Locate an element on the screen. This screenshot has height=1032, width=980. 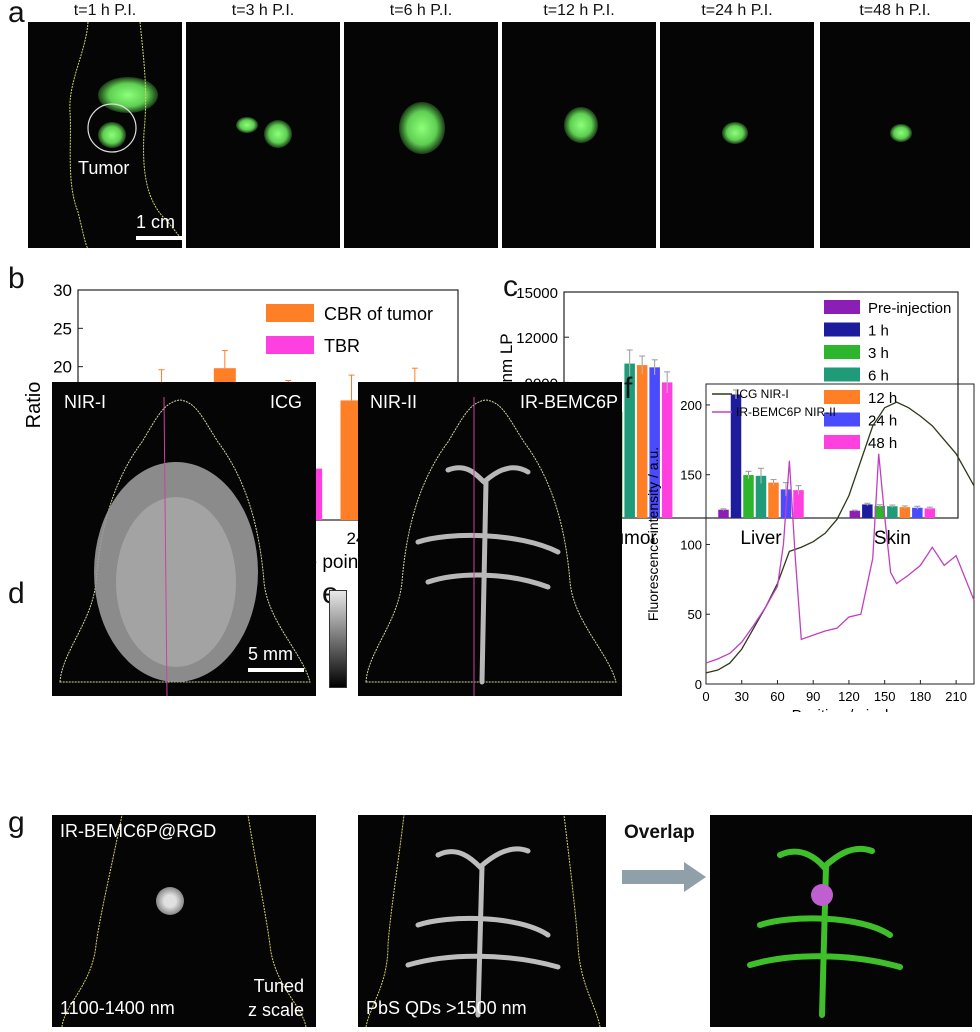
x-tick-label: 90 is located at coordinates (813, 696).